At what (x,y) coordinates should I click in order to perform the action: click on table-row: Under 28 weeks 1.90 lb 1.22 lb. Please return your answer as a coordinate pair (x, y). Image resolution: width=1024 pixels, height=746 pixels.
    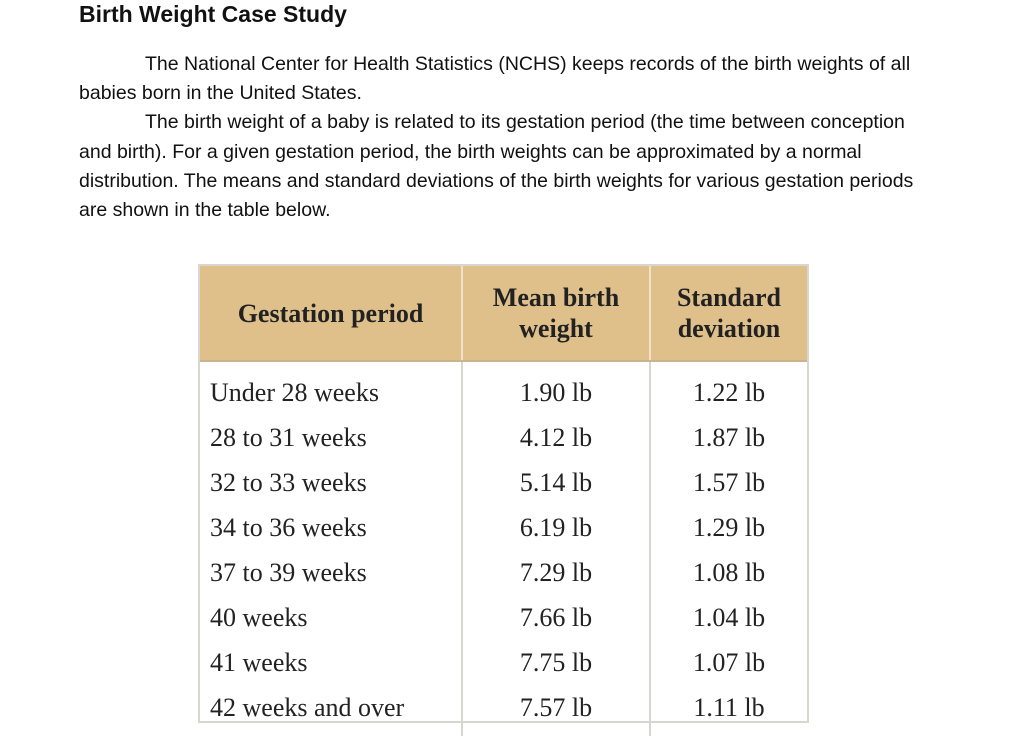
    Looking at the image, I should click on (503, 388).